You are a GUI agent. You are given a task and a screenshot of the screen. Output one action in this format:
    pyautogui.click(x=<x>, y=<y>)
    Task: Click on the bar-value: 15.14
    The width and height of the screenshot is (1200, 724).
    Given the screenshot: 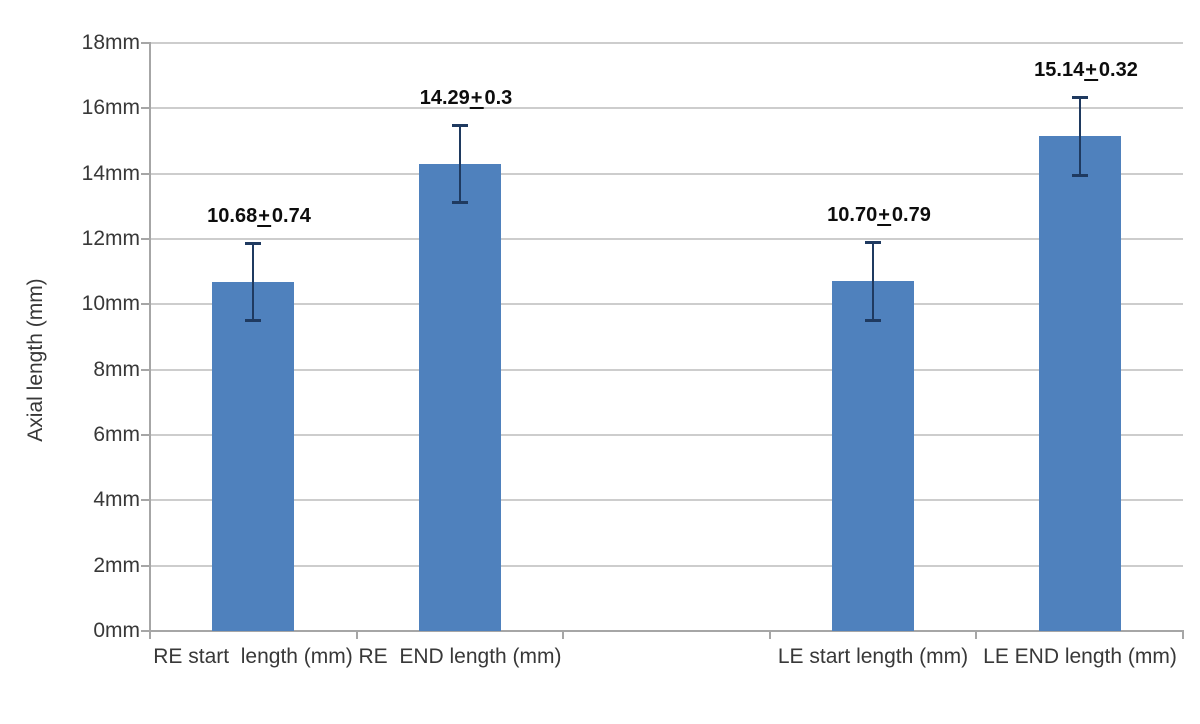 What is the action you would take?
    pyautogui.click(x=1059, y=70)
    